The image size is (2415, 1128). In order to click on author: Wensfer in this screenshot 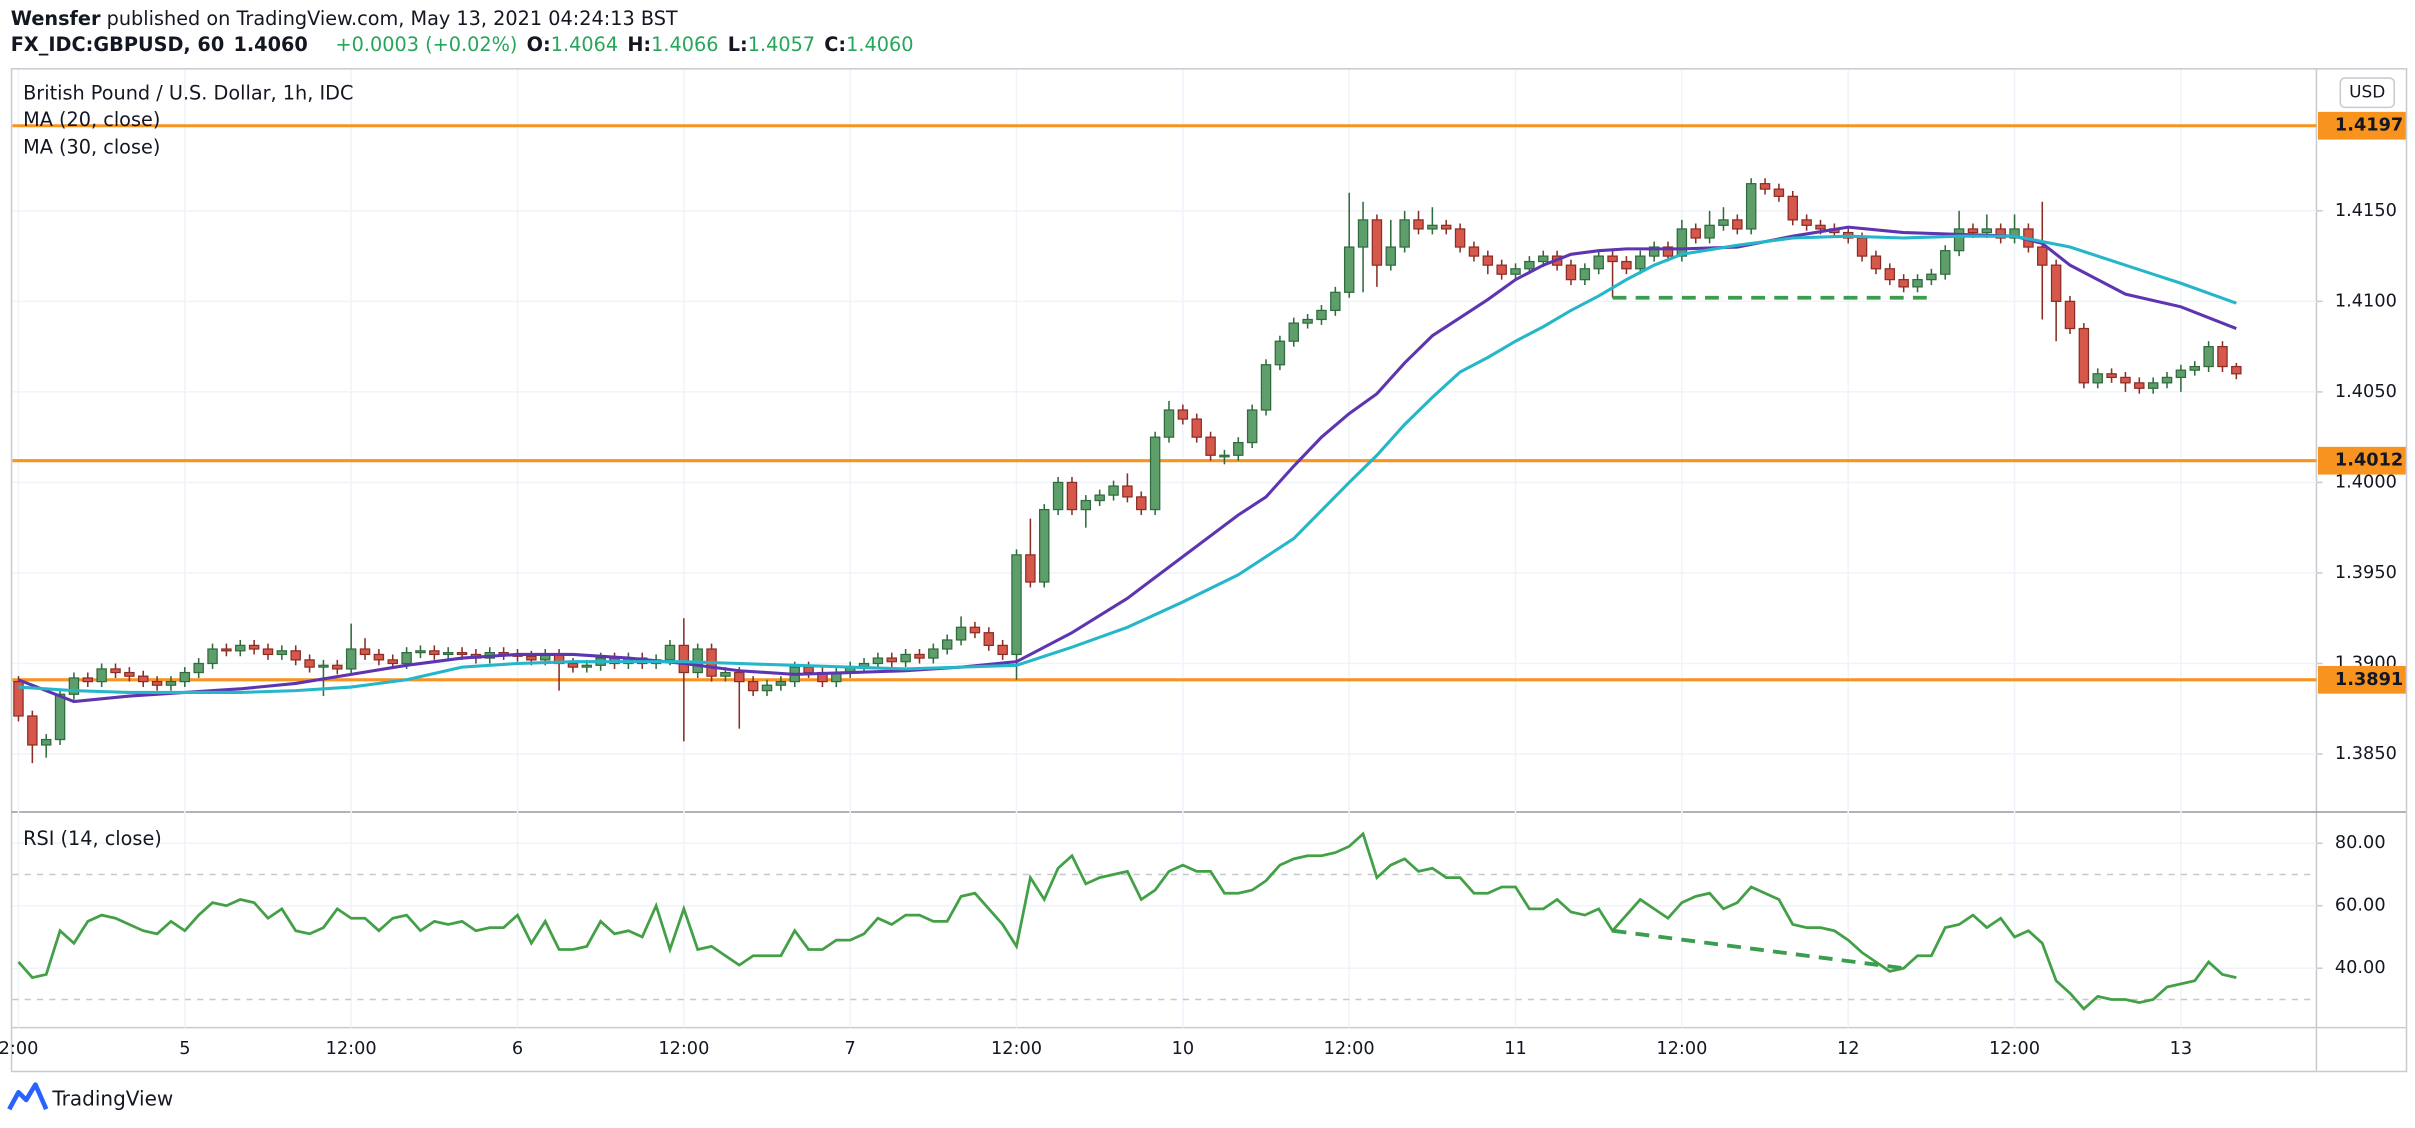, I will do `click(56, 17)`.